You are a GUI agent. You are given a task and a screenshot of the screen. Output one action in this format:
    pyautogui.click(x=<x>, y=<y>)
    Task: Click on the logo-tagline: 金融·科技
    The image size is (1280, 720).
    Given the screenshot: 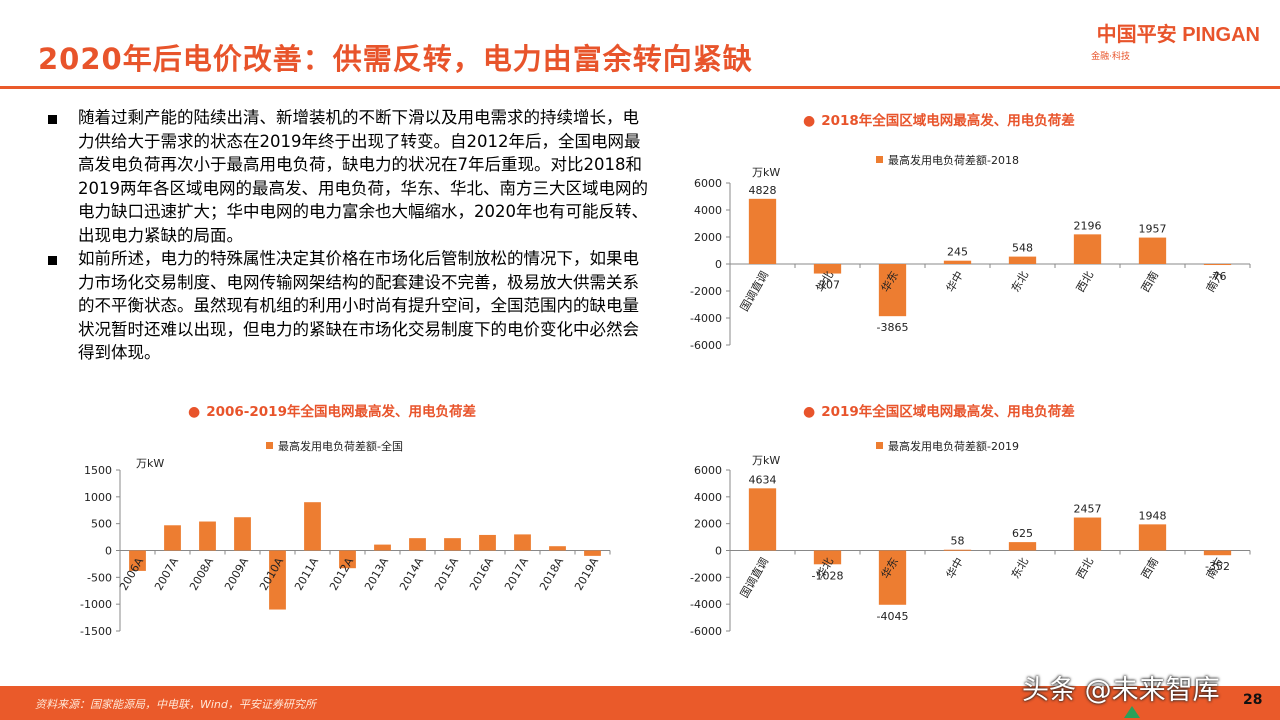 What is the action you would take?
    pyautogui.click(x=1110, y=57)
    